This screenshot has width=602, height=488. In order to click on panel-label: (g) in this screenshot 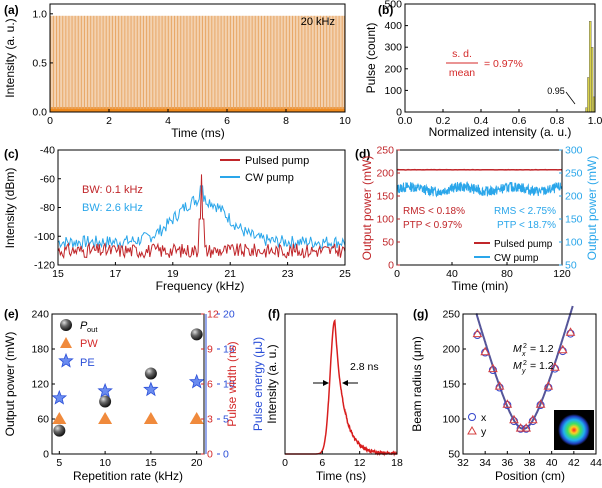, I will do `click(420, 314)`.